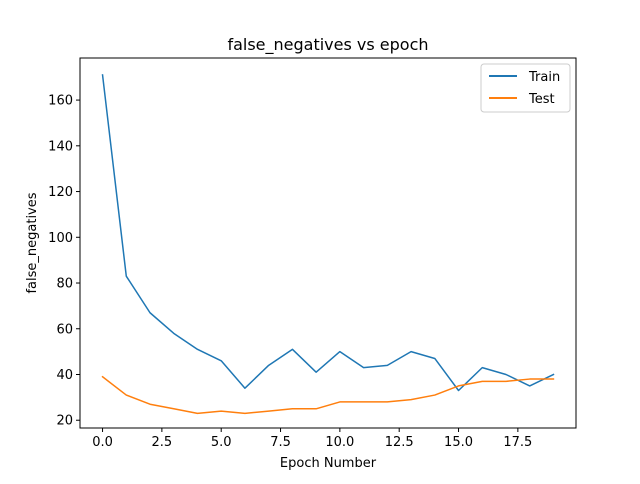  Describe the element at coordinates (525, 88) in the screenshot. I see `legend: Train Test` at that location.